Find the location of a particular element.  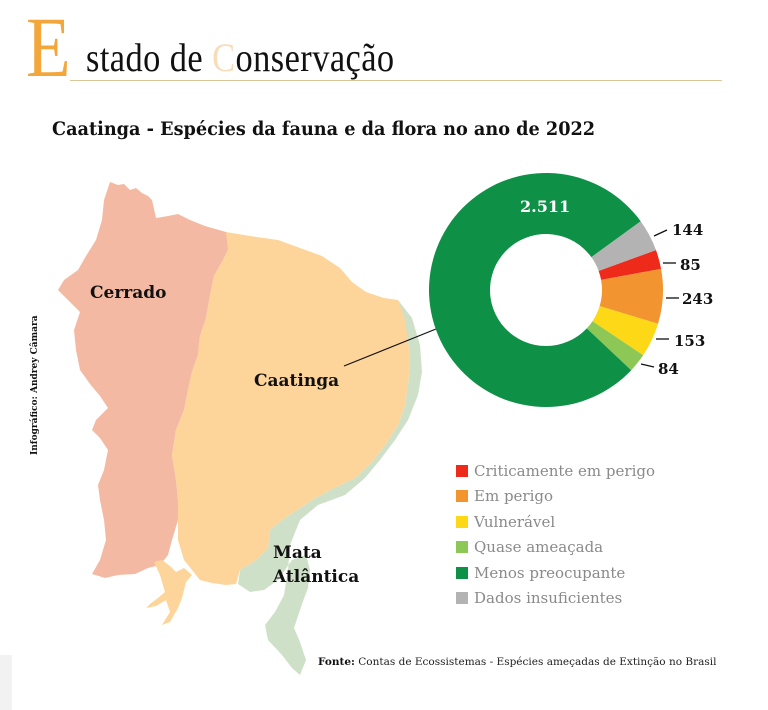

value-label-criticamente-em-perigo: 85 is located at coordinates (690, 265).